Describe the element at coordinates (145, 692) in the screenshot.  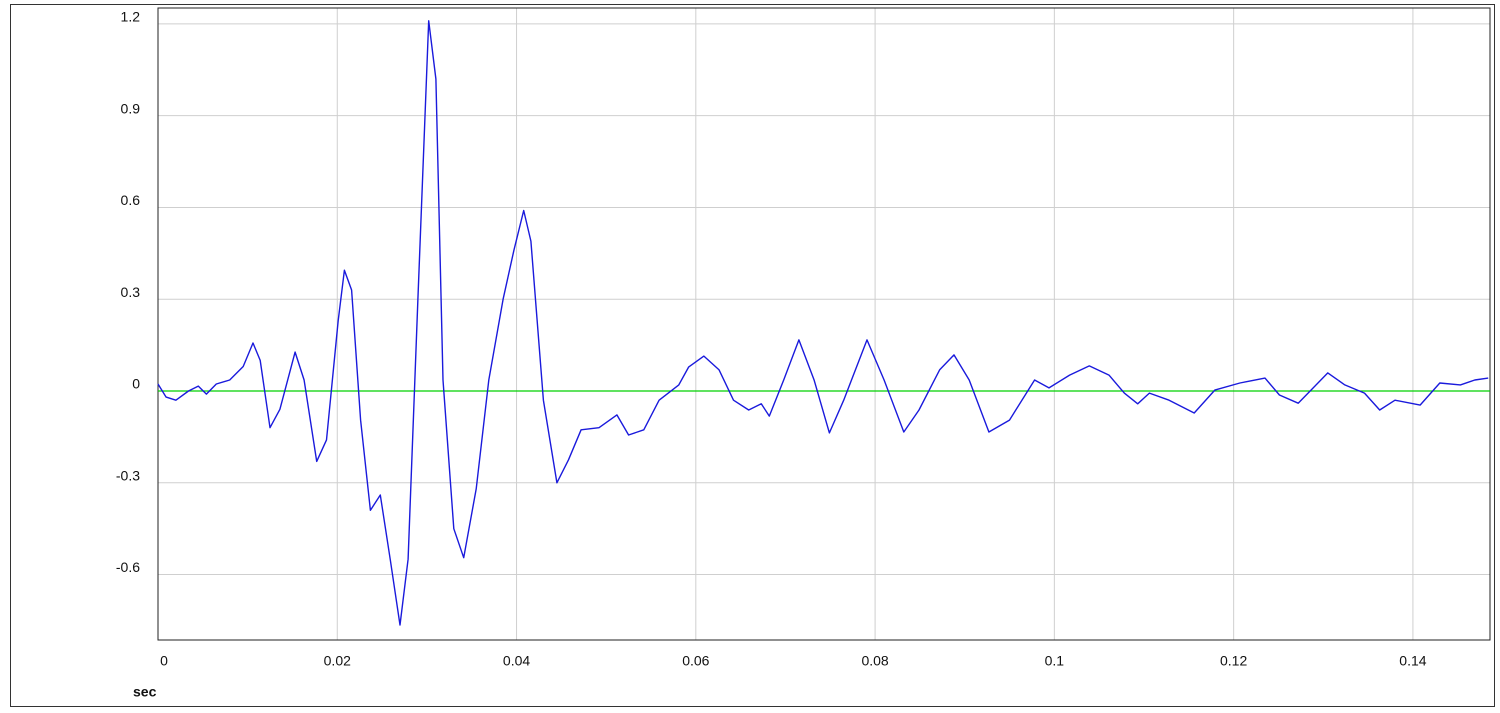
I see `x-axis-label: sec` at that location.